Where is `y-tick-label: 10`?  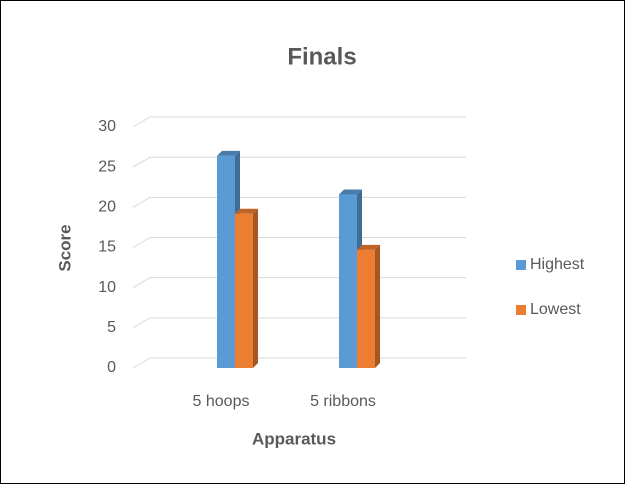 y-tick-label: 10 is located at coordinates (107, 287).